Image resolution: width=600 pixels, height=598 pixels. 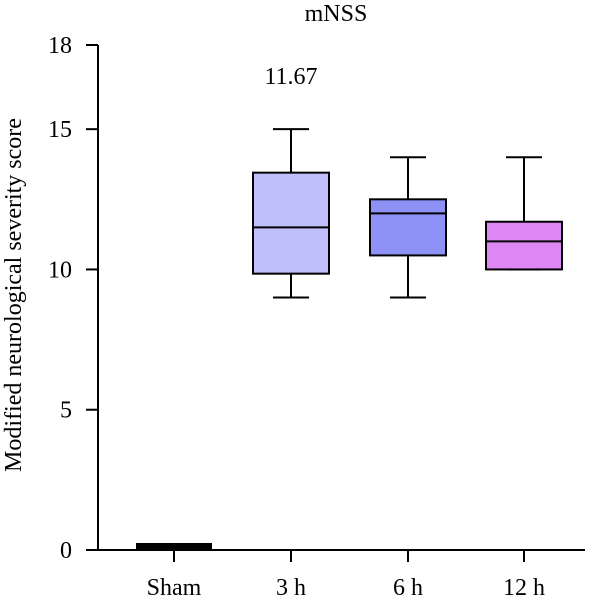 I want to click on y-tick-label: 10, so click(x=60, y=270).